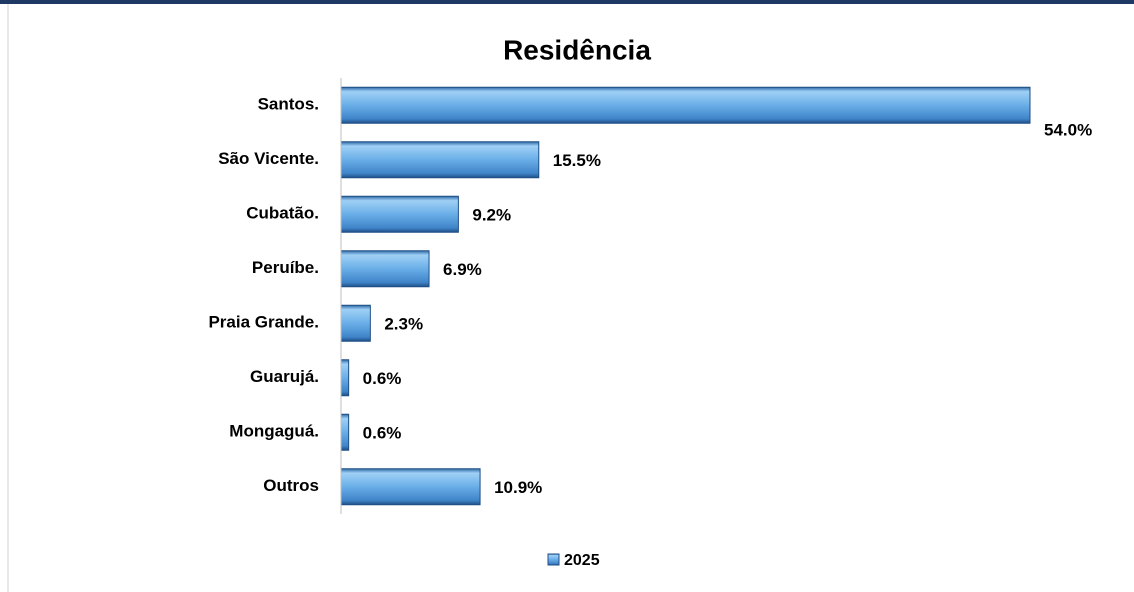 The width and height of the screenshot is (1134, 592). I want to click on y-tick-label: Santos., so click(288, 104).